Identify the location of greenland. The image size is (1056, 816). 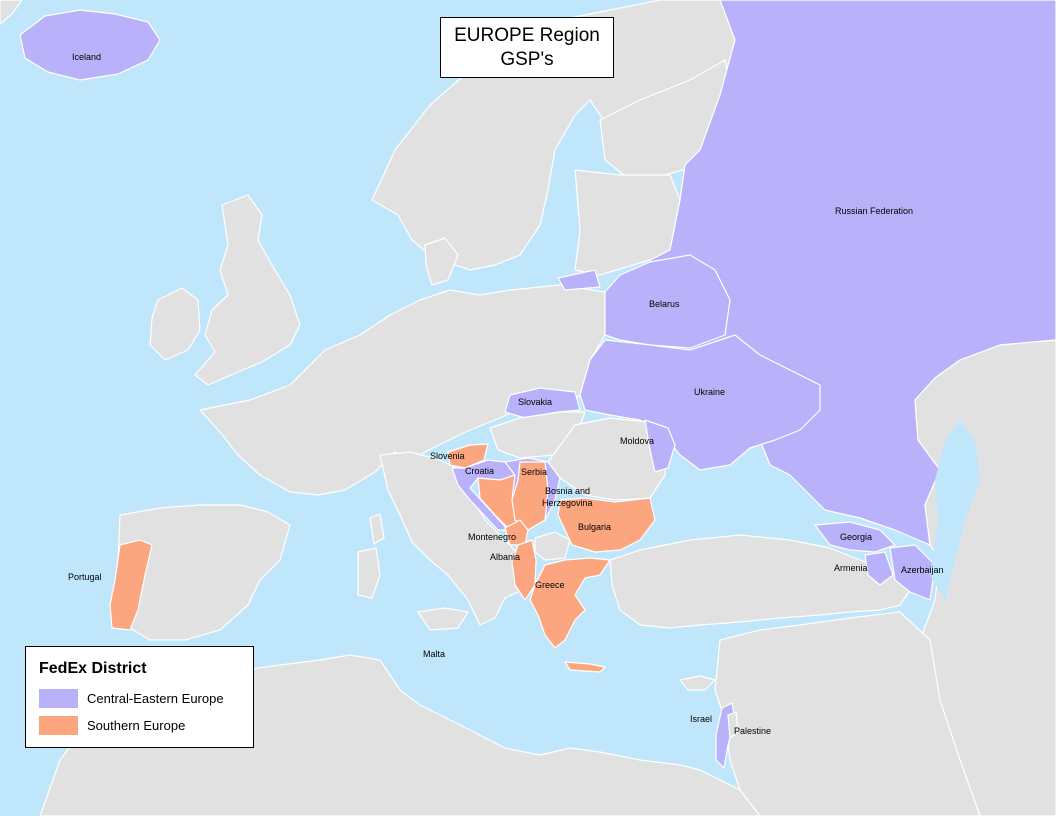
(11, 12).